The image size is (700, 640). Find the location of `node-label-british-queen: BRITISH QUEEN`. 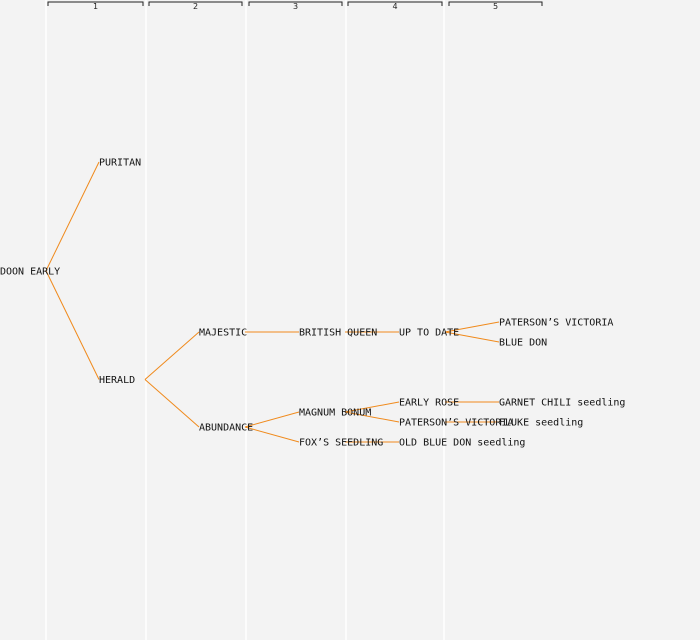

node-label-british-queen: BRITISH QUEEN is located at coordinates (338, 333).